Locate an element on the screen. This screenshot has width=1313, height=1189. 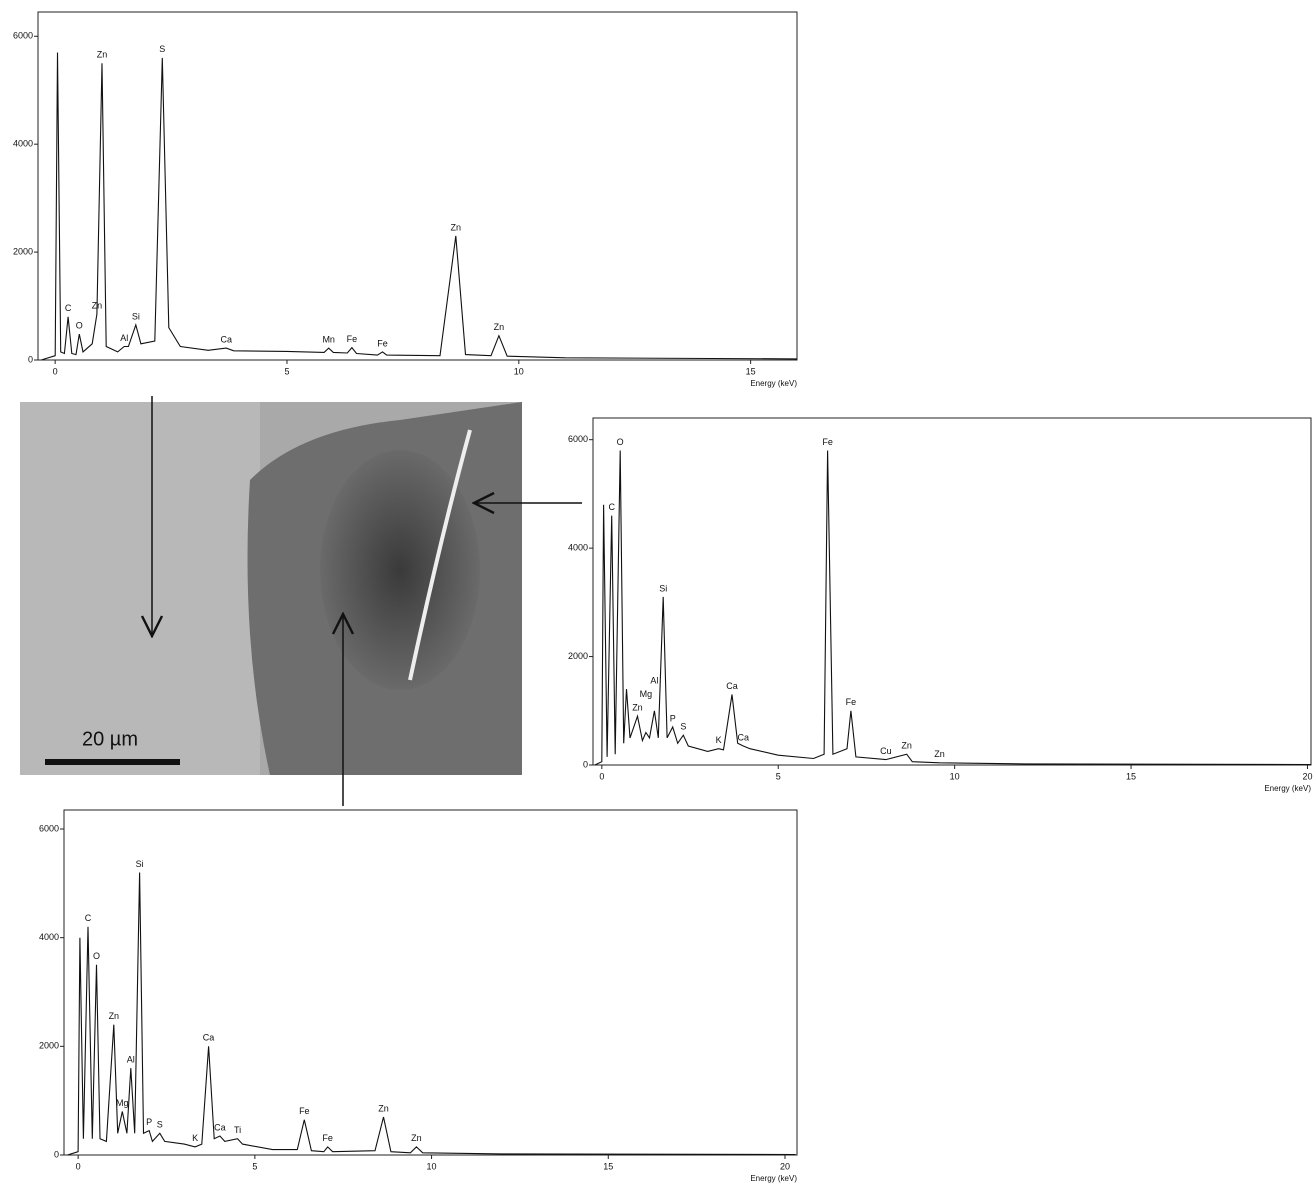
sem-image: 20 µm is located at coordinates (271, 588).